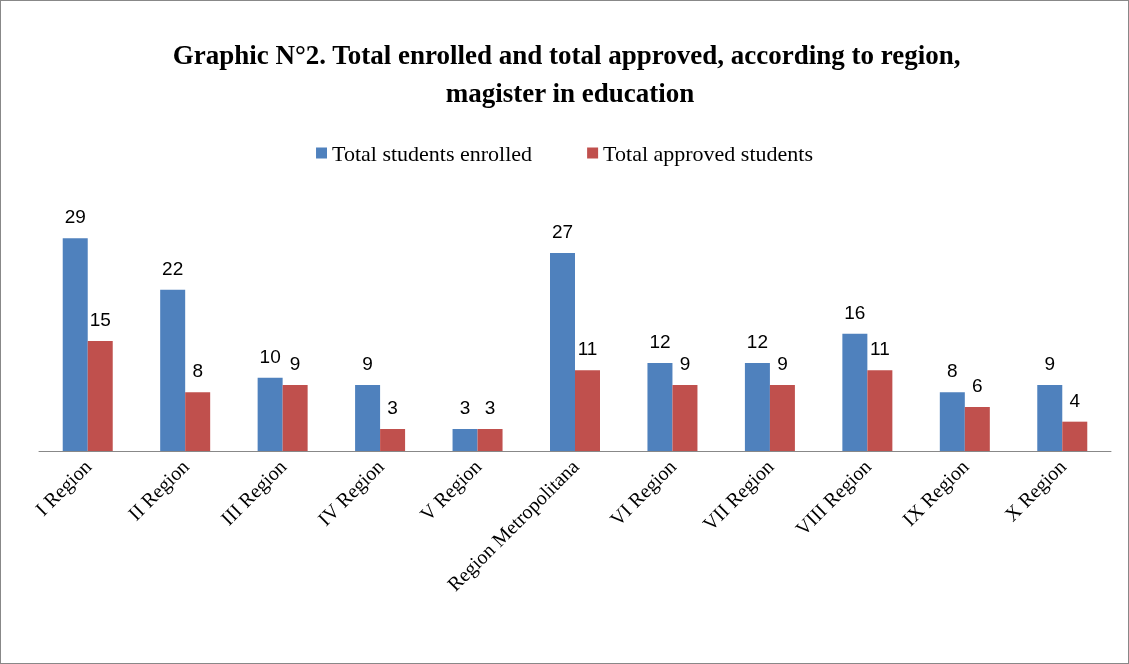 The width and height of the screenshot is (1129, 664). Describe the element at coordinates (570, 74) in the screenshot. I see `chart-title: Graphic N°2. Total enrolled and total approved, according to region, magister in education` at that location.